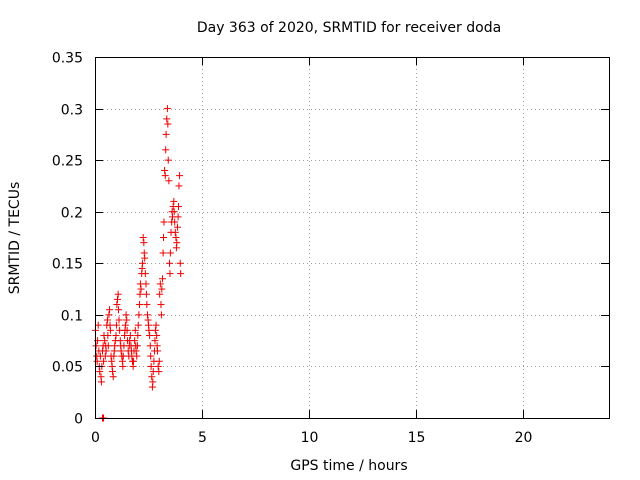 The width and height of the screenshot is (640, 480). I want to click on y-tick-labels: 0 0.05 0.1 0.15 0.2 0.25 0.3 0.35, so click(67, 239).